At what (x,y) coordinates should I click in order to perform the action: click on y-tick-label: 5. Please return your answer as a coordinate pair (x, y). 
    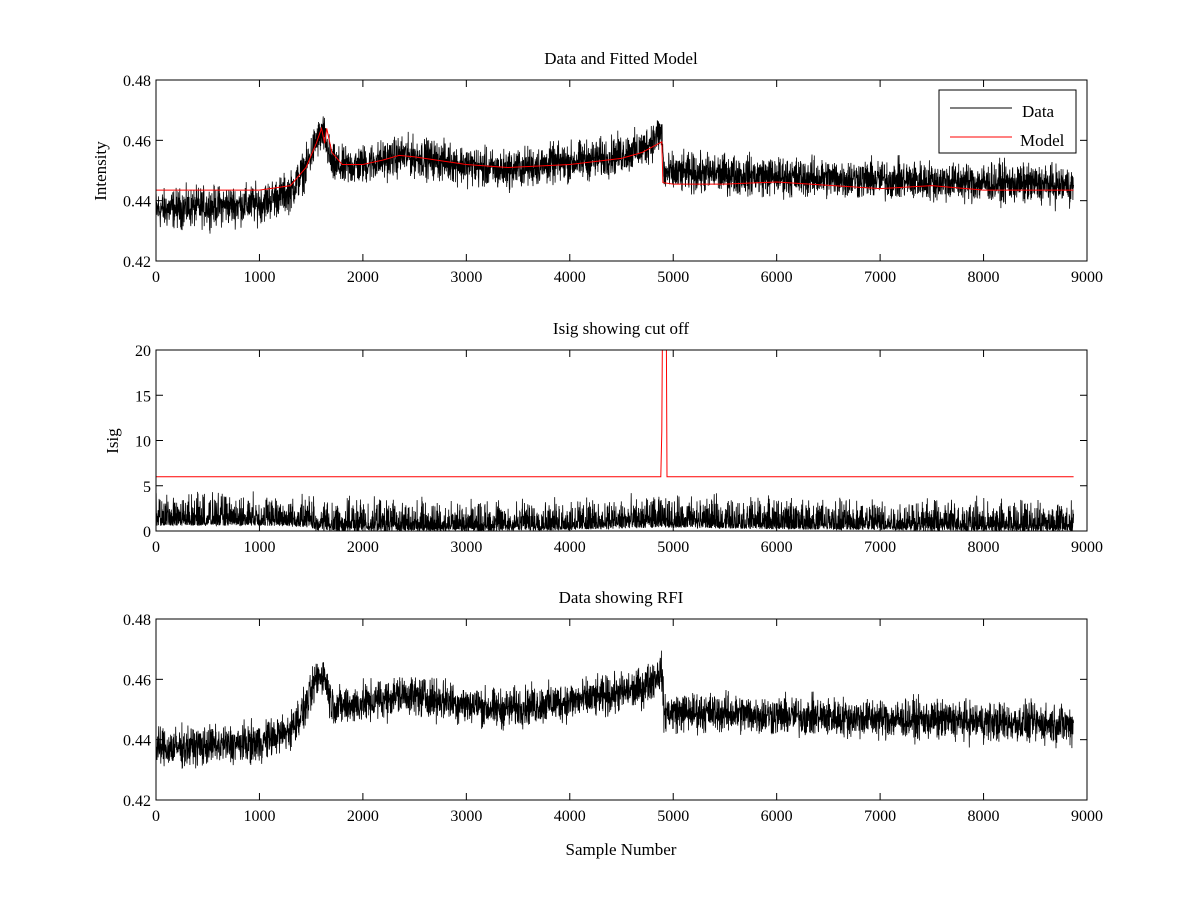
    Looking at the image, I should click on (147, 487).